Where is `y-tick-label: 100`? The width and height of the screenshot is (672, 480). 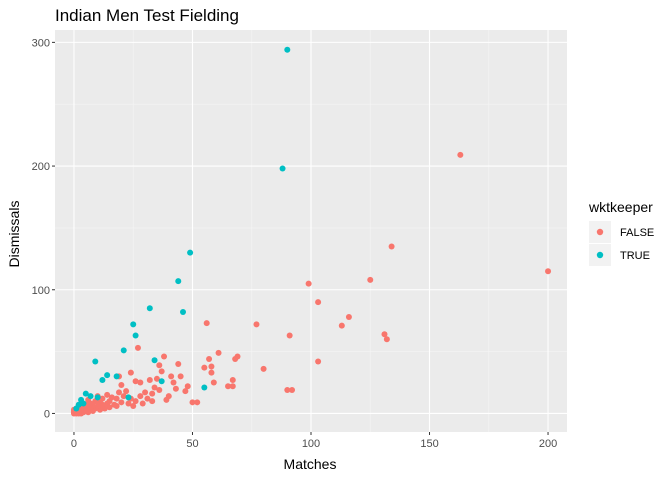
y-tick-label: 100 is located at coordinates (41, 291).